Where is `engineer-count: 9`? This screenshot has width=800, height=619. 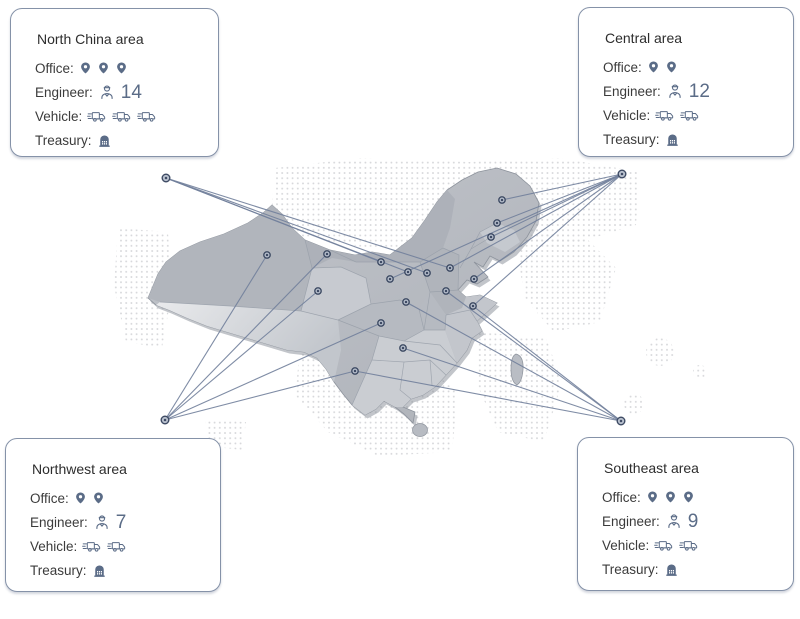
engineer-count: 9 is located at coordinates (693, 521).